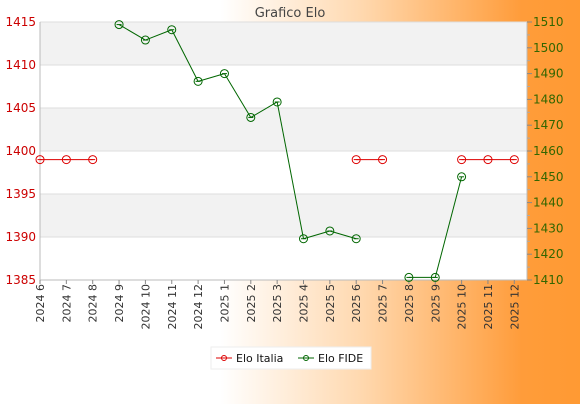  Describe the element at coordinates (548, 228) in the screenshot. I see `right-axis-tick-label: 1430` at that location.